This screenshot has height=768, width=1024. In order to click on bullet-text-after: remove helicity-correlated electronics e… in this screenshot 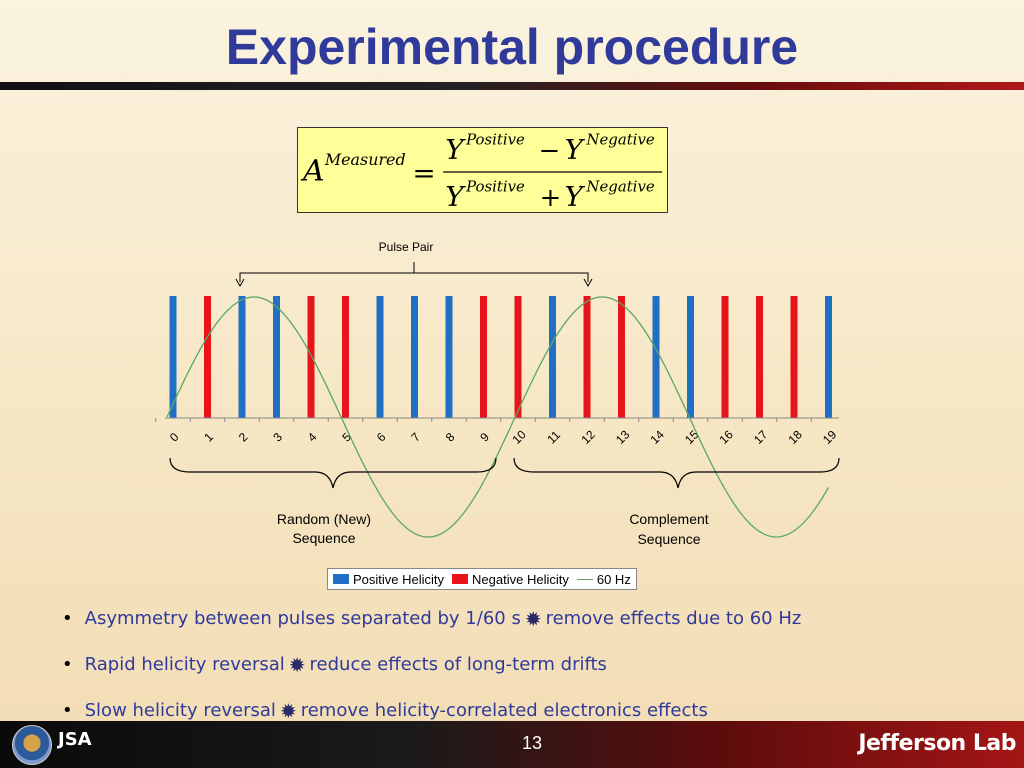, I will do `click(504, 710)`.